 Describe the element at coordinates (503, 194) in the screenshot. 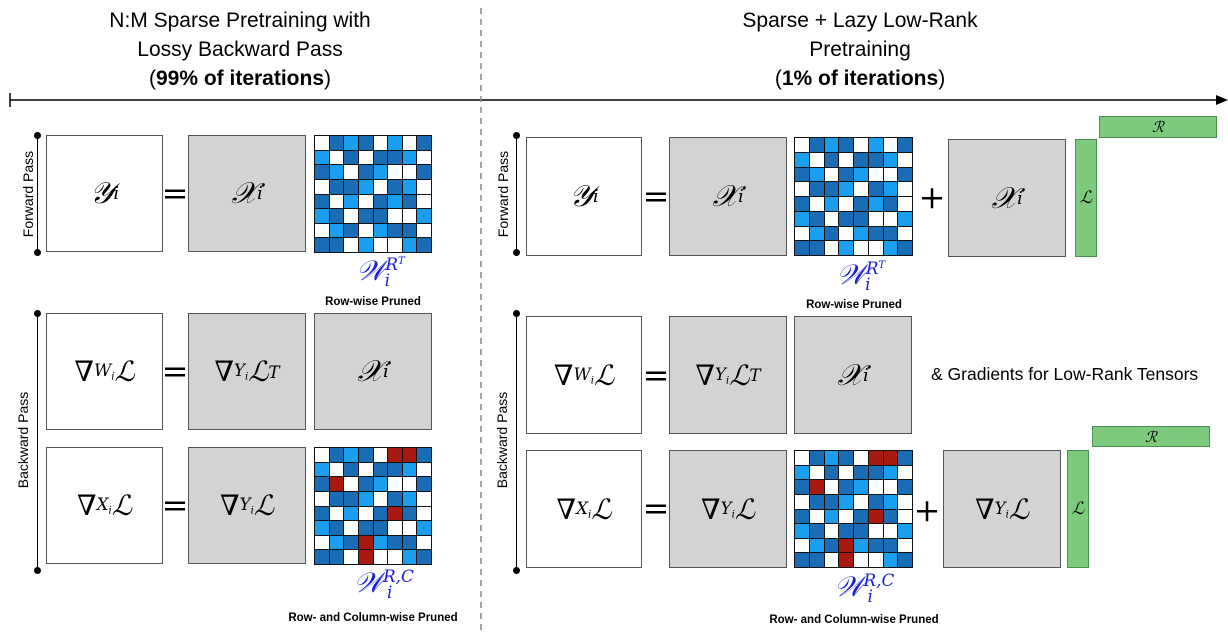

I see `forward-label-right: Forward Pass` at that location.